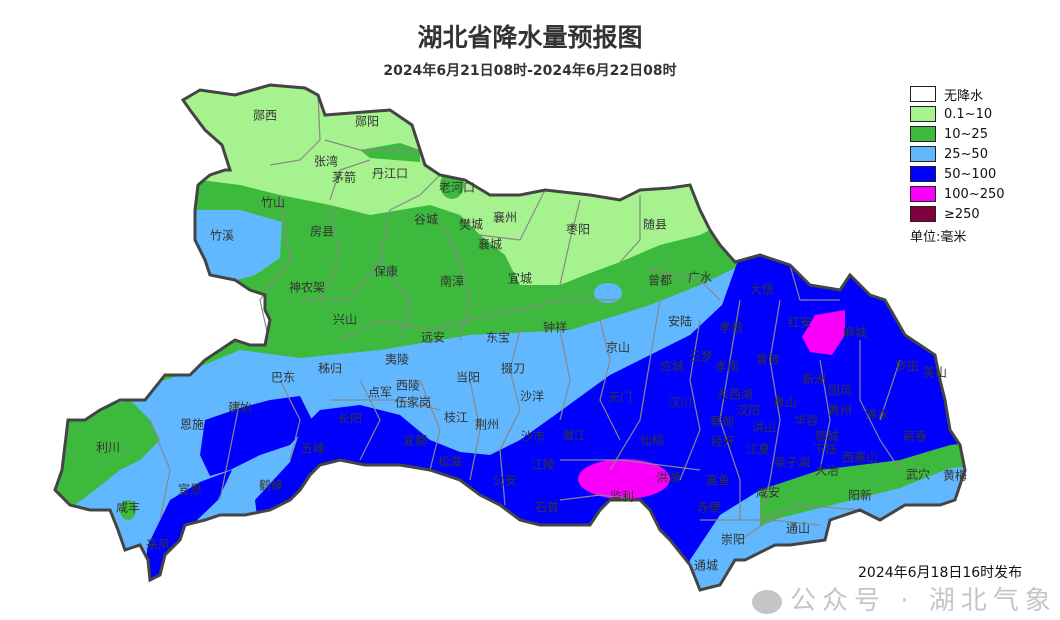 This screenshot has width=1060, height=620. I want to click on county-label: 恩施, so click(192, 425).